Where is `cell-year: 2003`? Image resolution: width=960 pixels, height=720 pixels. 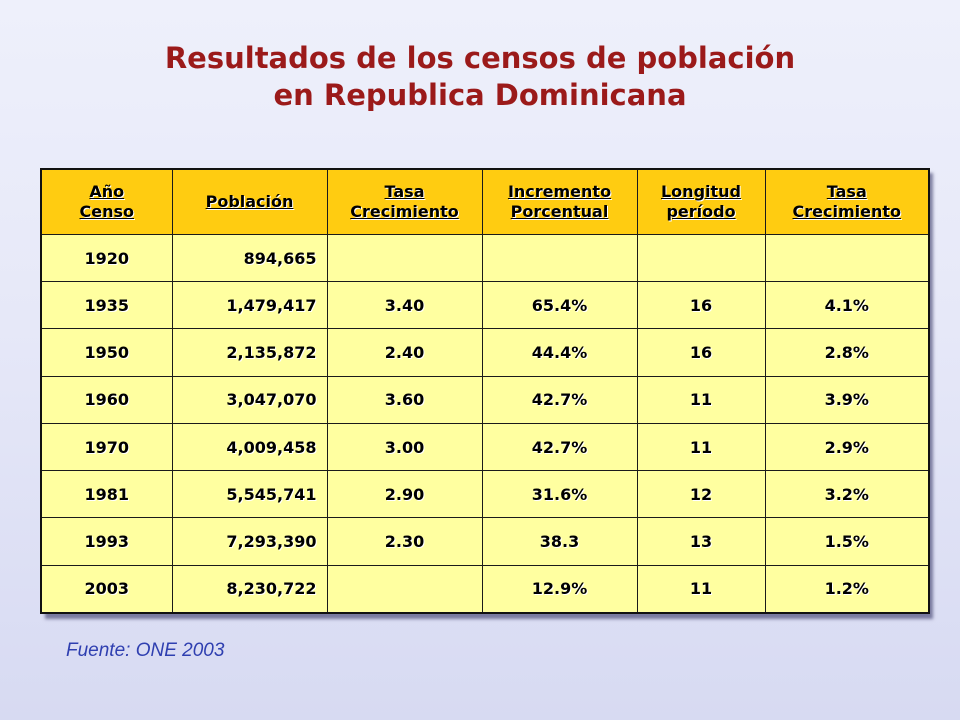 cell-year: 2003 is located at coordinates (106, 589).